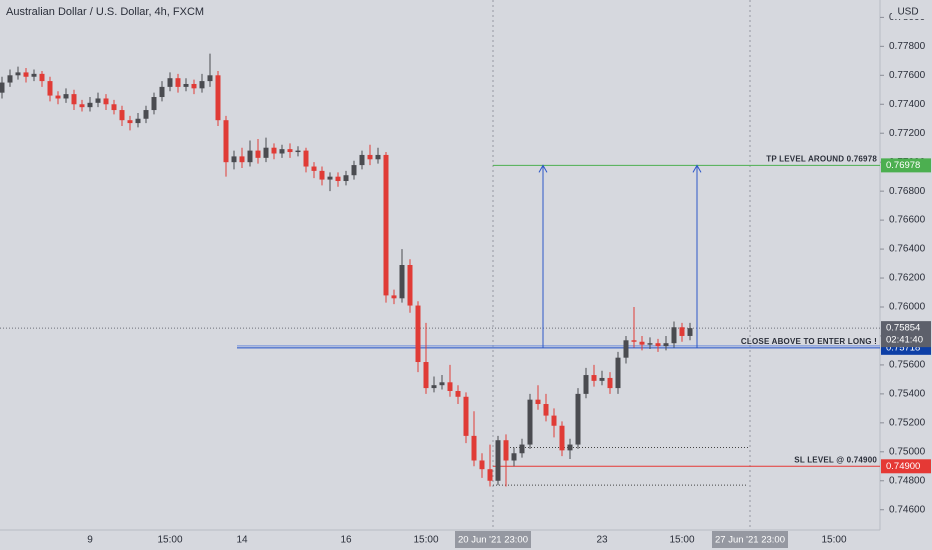 The width and height of the screenshot is (932, 550). What do you see at coordinates (907, 46) in the screenshot?
I see `y-tick-label: 0.77800` at bounding box center [907, 46].